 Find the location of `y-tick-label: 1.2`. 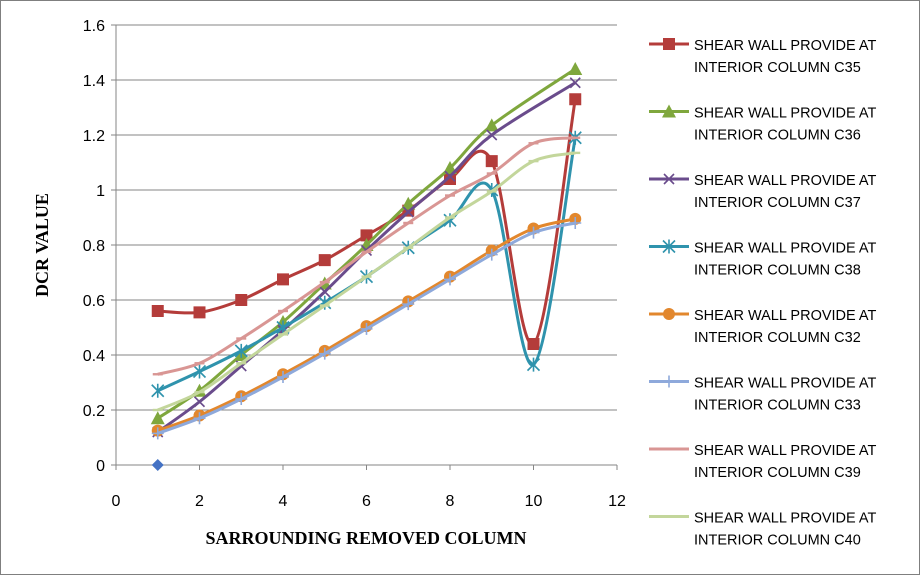

y-tick-label: 1.2 is located at coordinates (94, 136).